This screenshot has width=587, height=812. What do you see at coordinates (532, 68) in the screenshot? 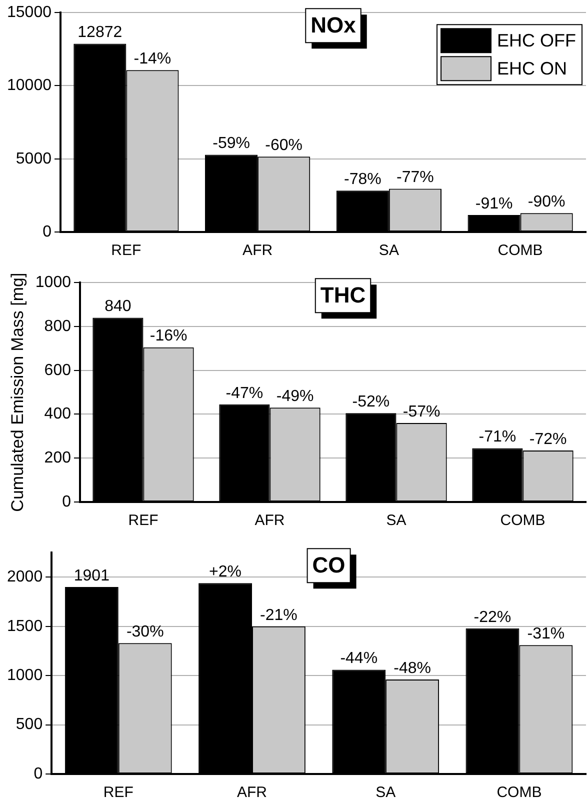
I see `legend-label: EHC ON` at bounding box center [532, 68].